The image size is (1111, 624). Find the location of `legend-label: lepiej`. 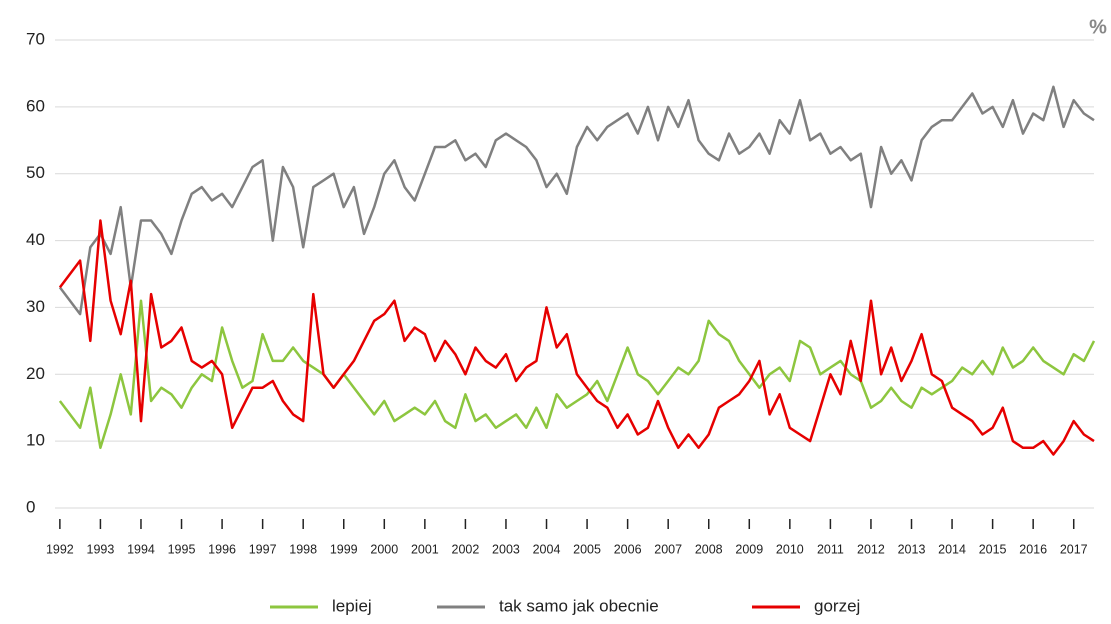

legend-label: lepiej is located at coordinates (352, 605).